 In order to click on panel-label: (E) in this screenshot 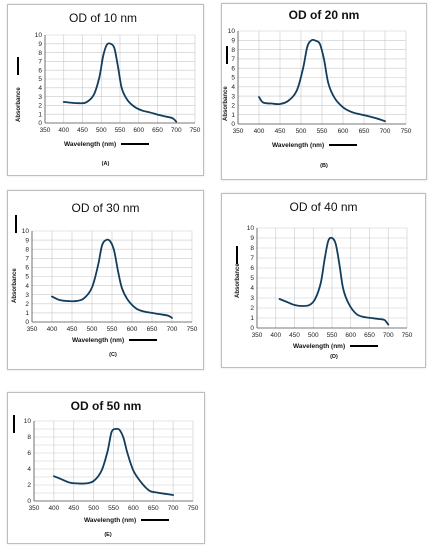, I will do `click(108, 535)`.